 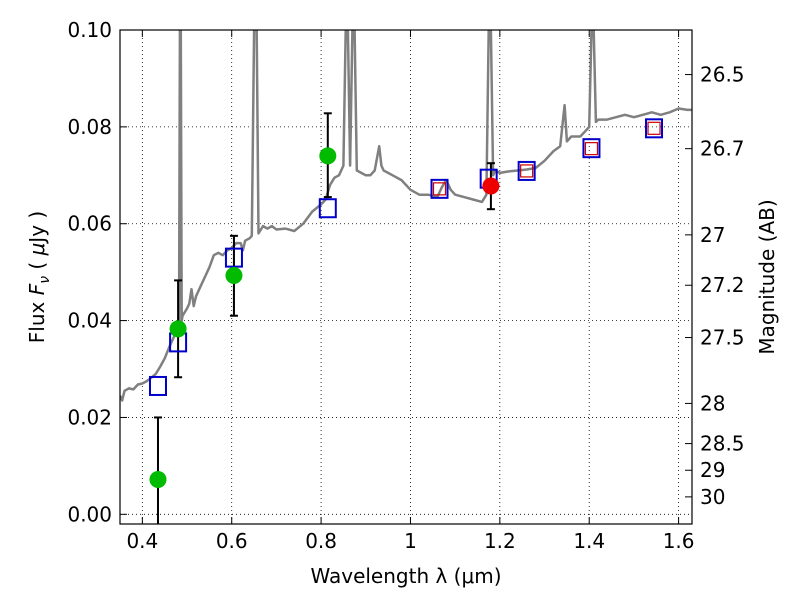 What do you see at coordinates (722, 338) in the screenshot?
I see `mag-tick-label: 27.5` at bounding box center [722, 338].